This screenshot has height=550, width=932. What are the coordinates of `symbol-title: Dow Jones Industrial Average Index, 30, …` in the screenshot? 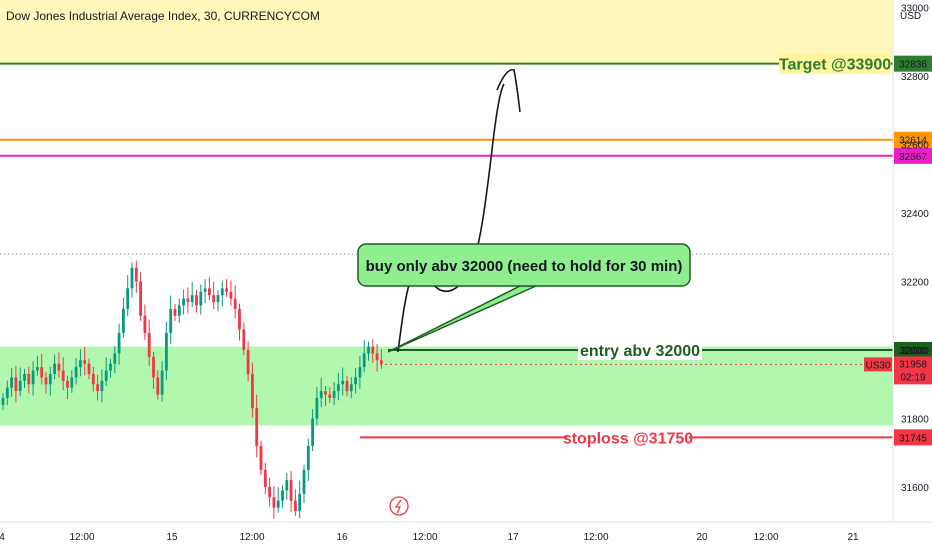 It's located at (163, 16).